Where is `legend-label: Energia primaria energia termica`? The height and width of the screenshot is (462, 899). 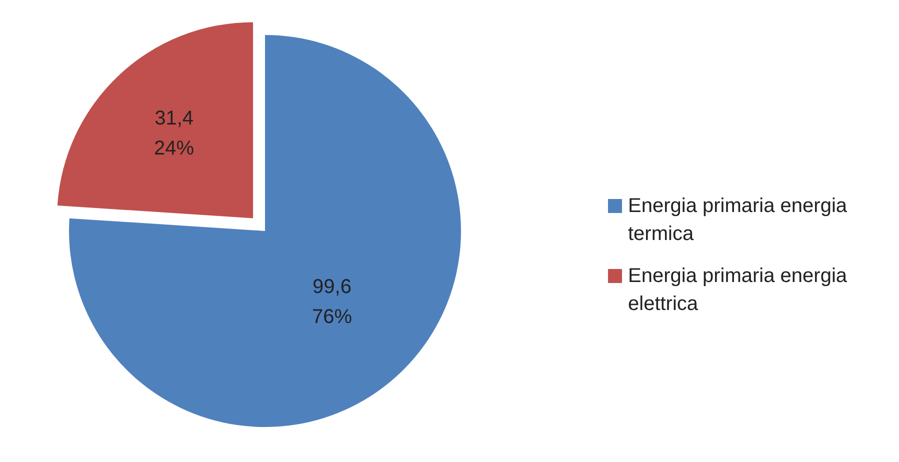 legend-label: Energia primaria energia termica is located at coordinates (738, 220).